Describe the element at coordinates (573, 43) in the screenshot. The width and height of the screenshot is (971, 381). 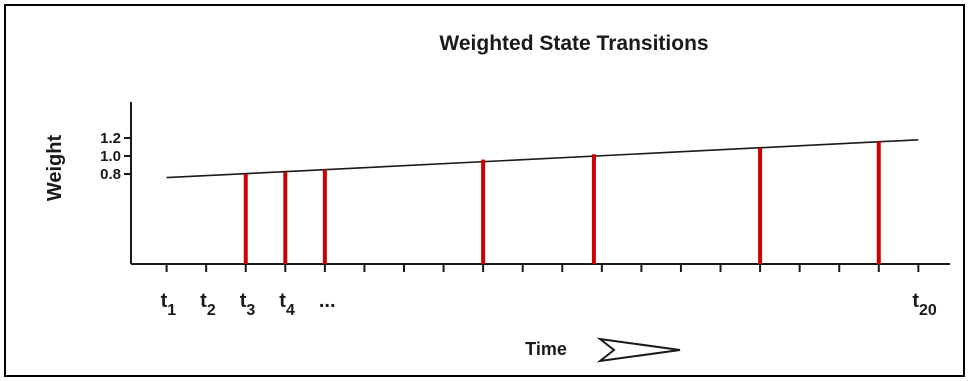
I see `chart-title: Weighted State Transitions` at that location.